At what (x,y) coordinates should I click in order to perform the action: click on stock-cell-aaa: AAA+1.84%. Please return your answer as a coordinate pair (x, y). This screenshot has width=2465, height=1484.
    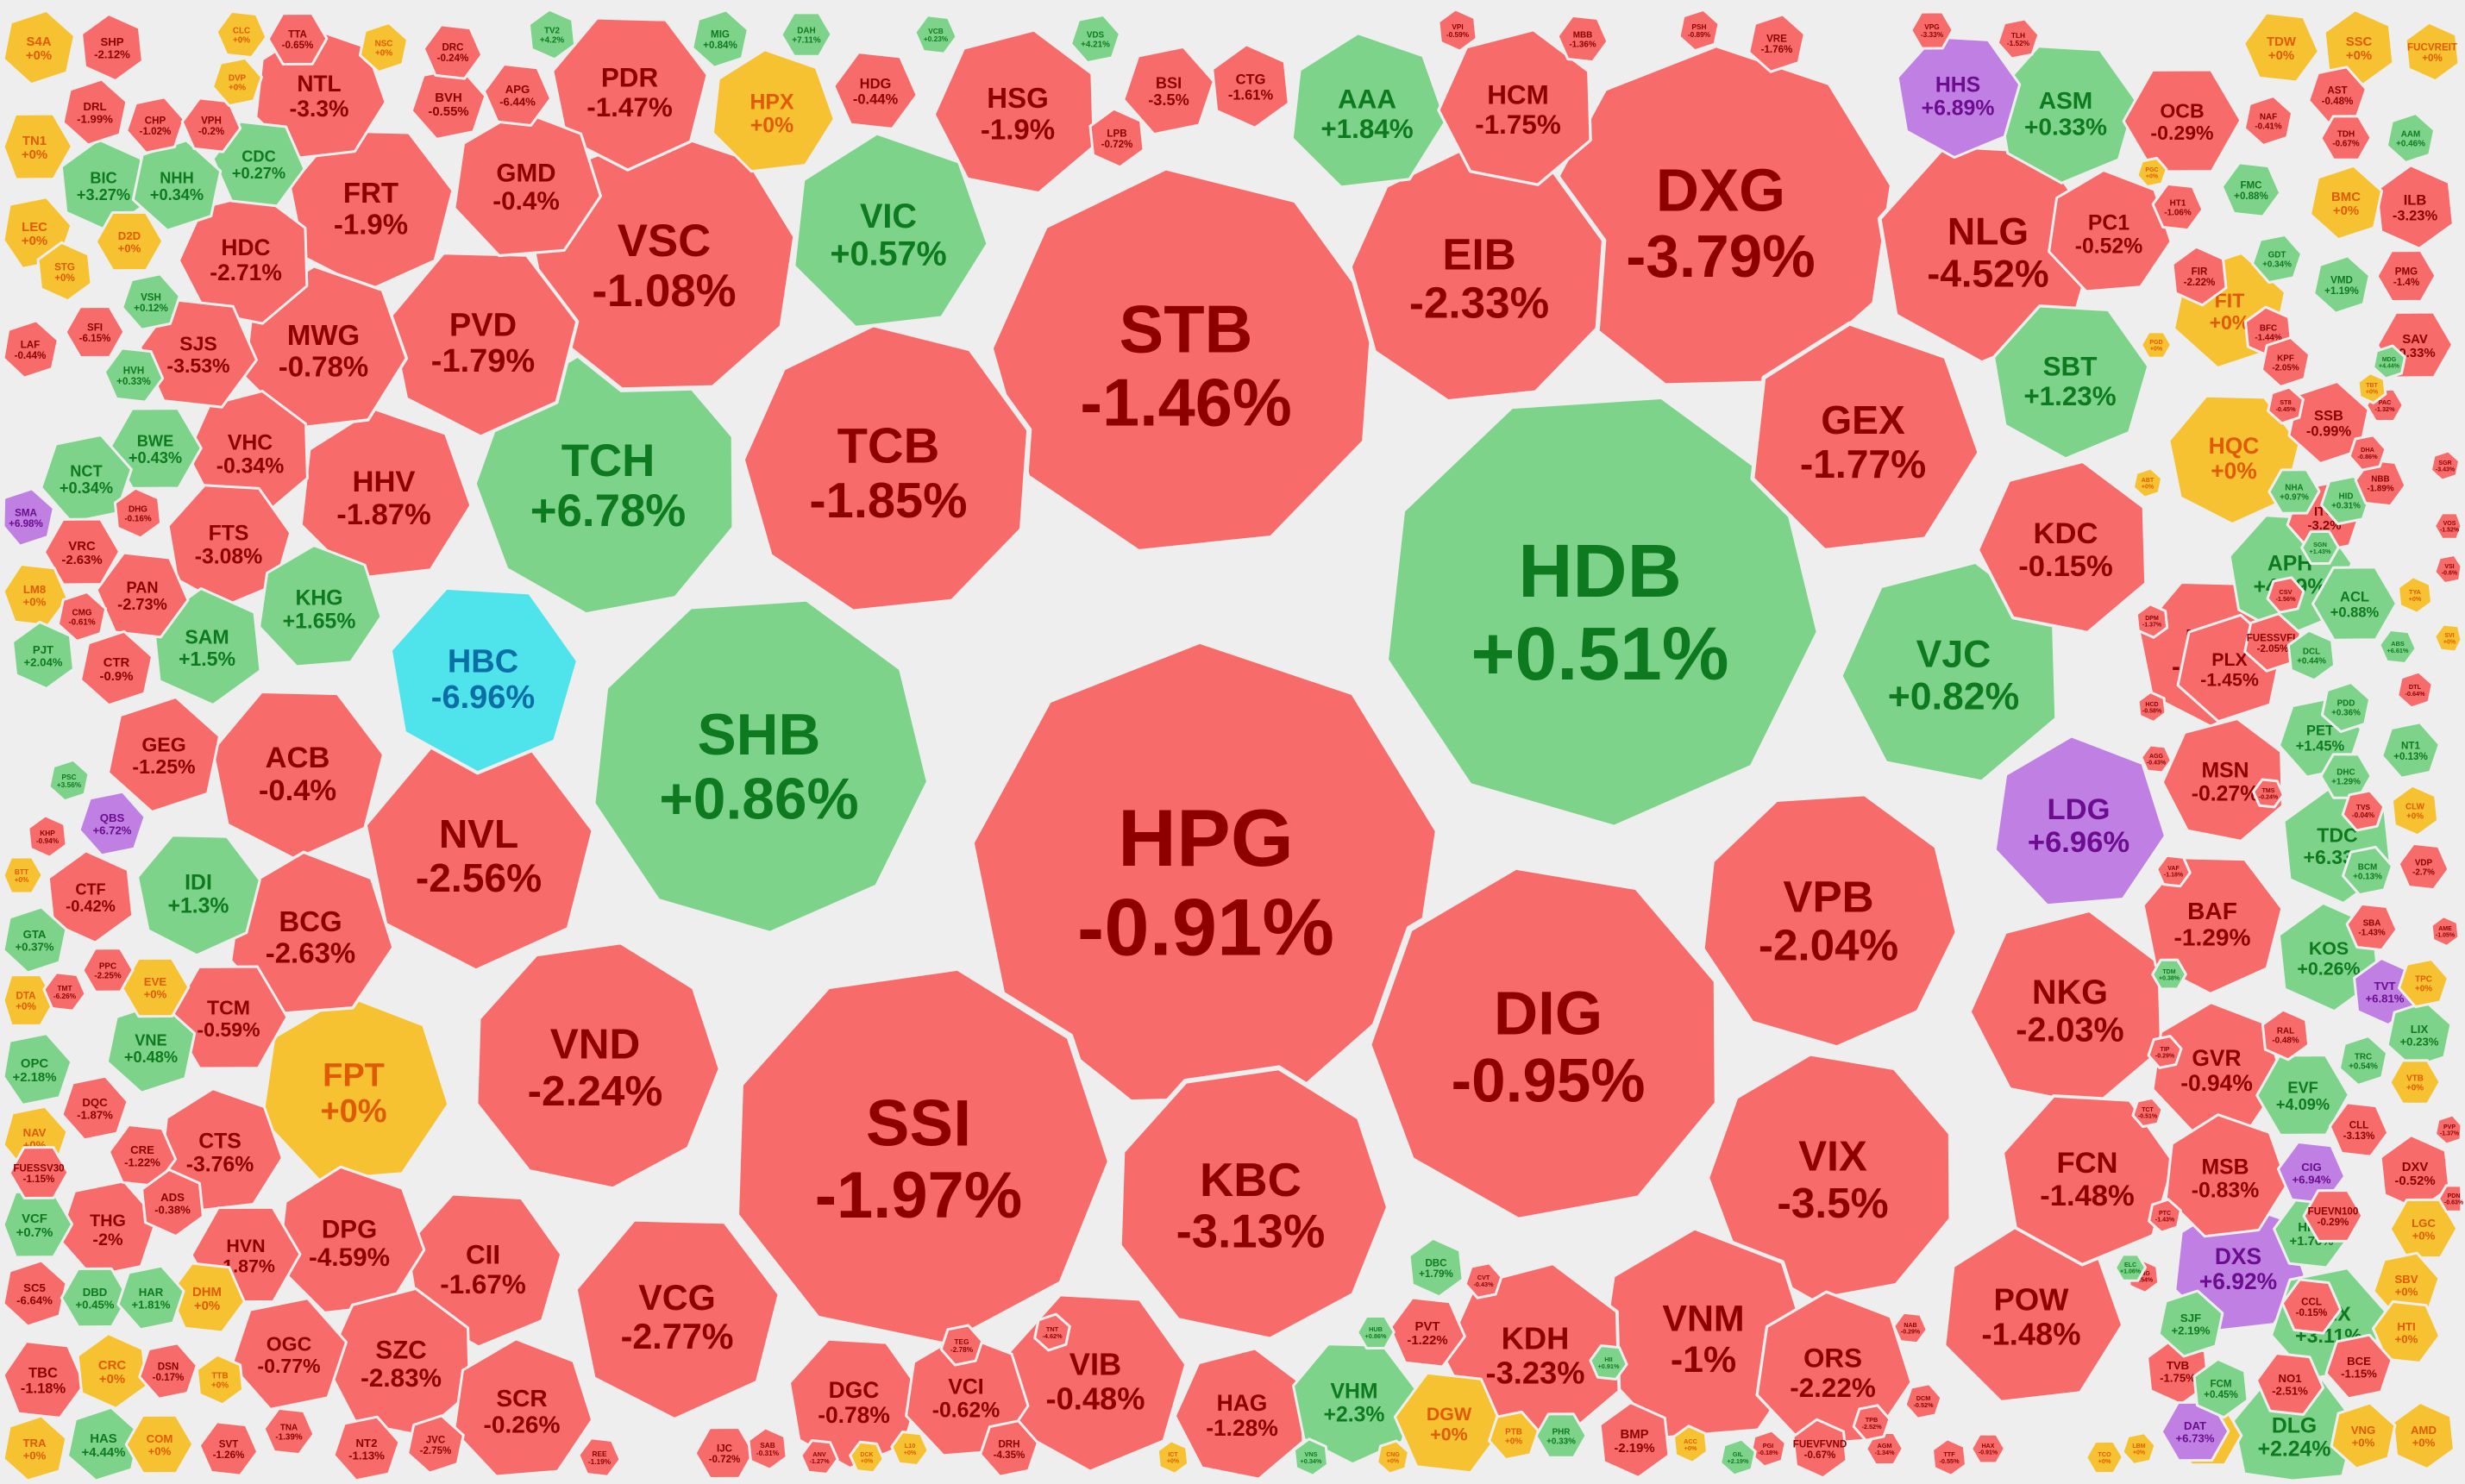
    Looking at the image, I should click on (1369, 110).